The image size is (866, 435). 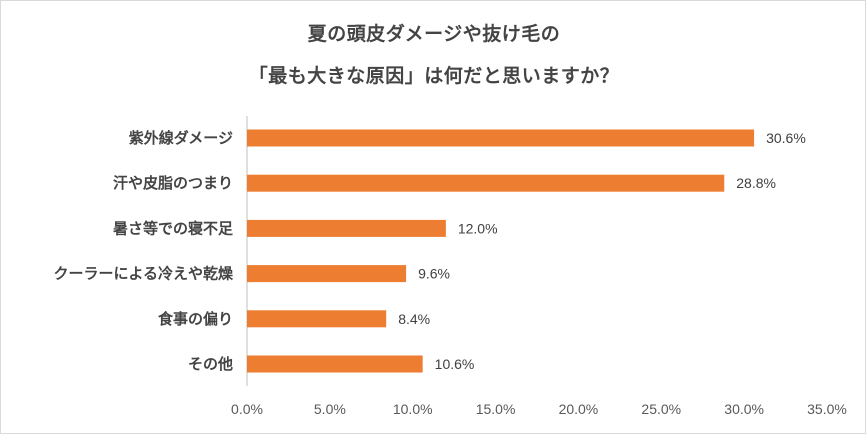 I want to click on x-tick-label: 10.0%, so click(x=413, y=409).